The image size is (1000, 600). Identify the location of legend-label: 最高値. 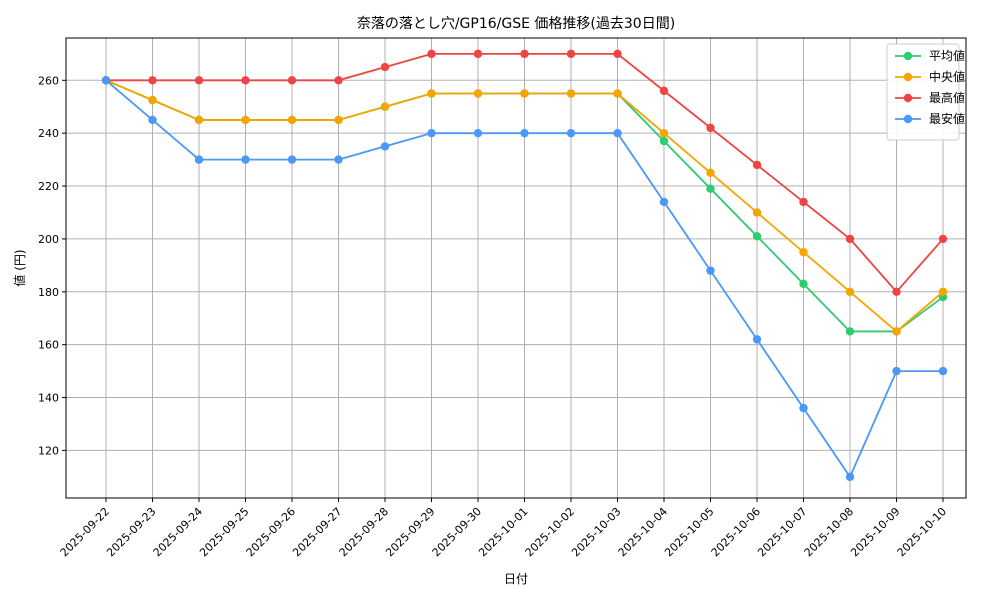
(947, 97).